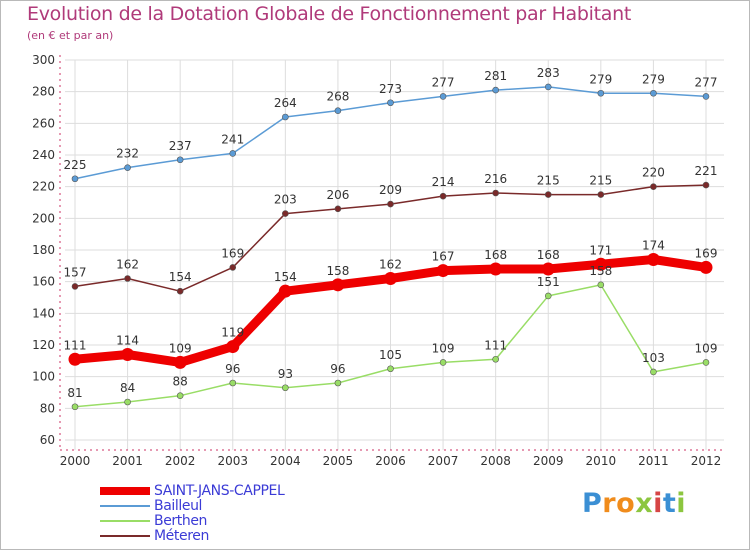 The image size is (750, 550). What do you see at coordinates (43, 377) in the screenshot?
I see `y-tick-label: 100` at bounding box center [43, 377].